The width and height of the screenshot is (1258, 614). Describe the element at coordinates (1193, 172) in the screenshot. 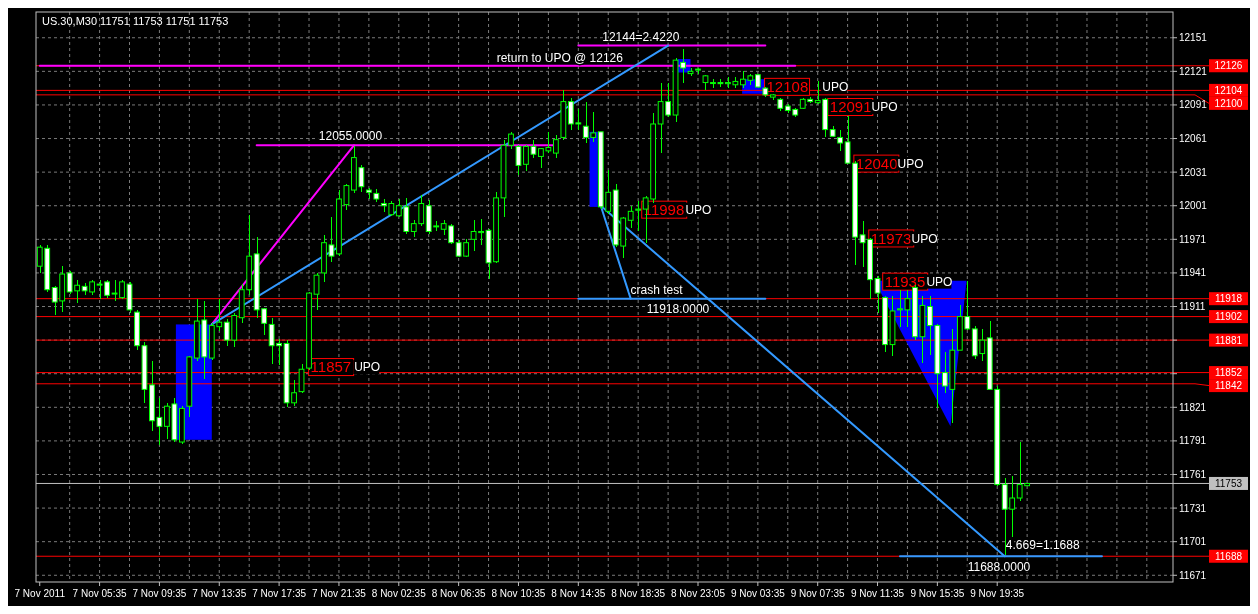

I see `y-tick-label: 12031` at that location.